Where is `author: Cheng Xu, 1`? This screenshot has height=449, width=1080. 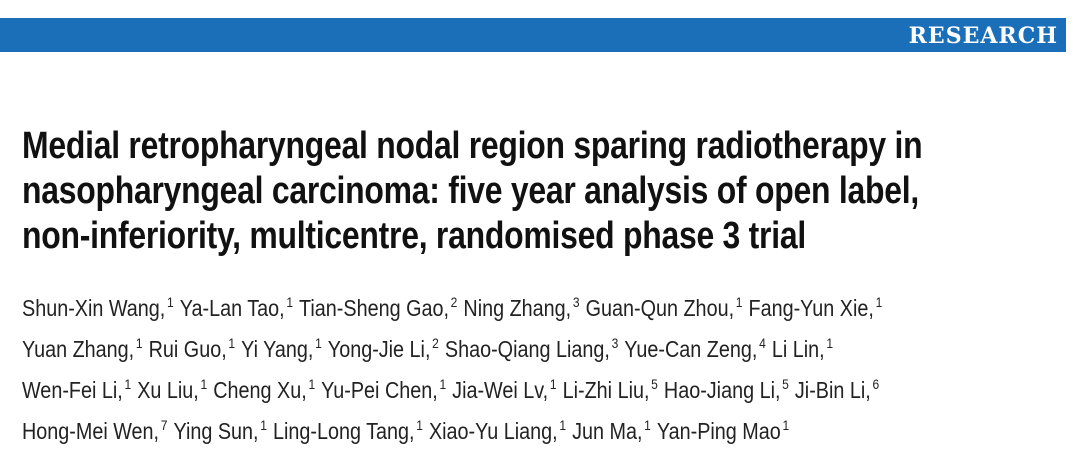 author: Cheng Xu, 1 is located at coordinates (264, 389).